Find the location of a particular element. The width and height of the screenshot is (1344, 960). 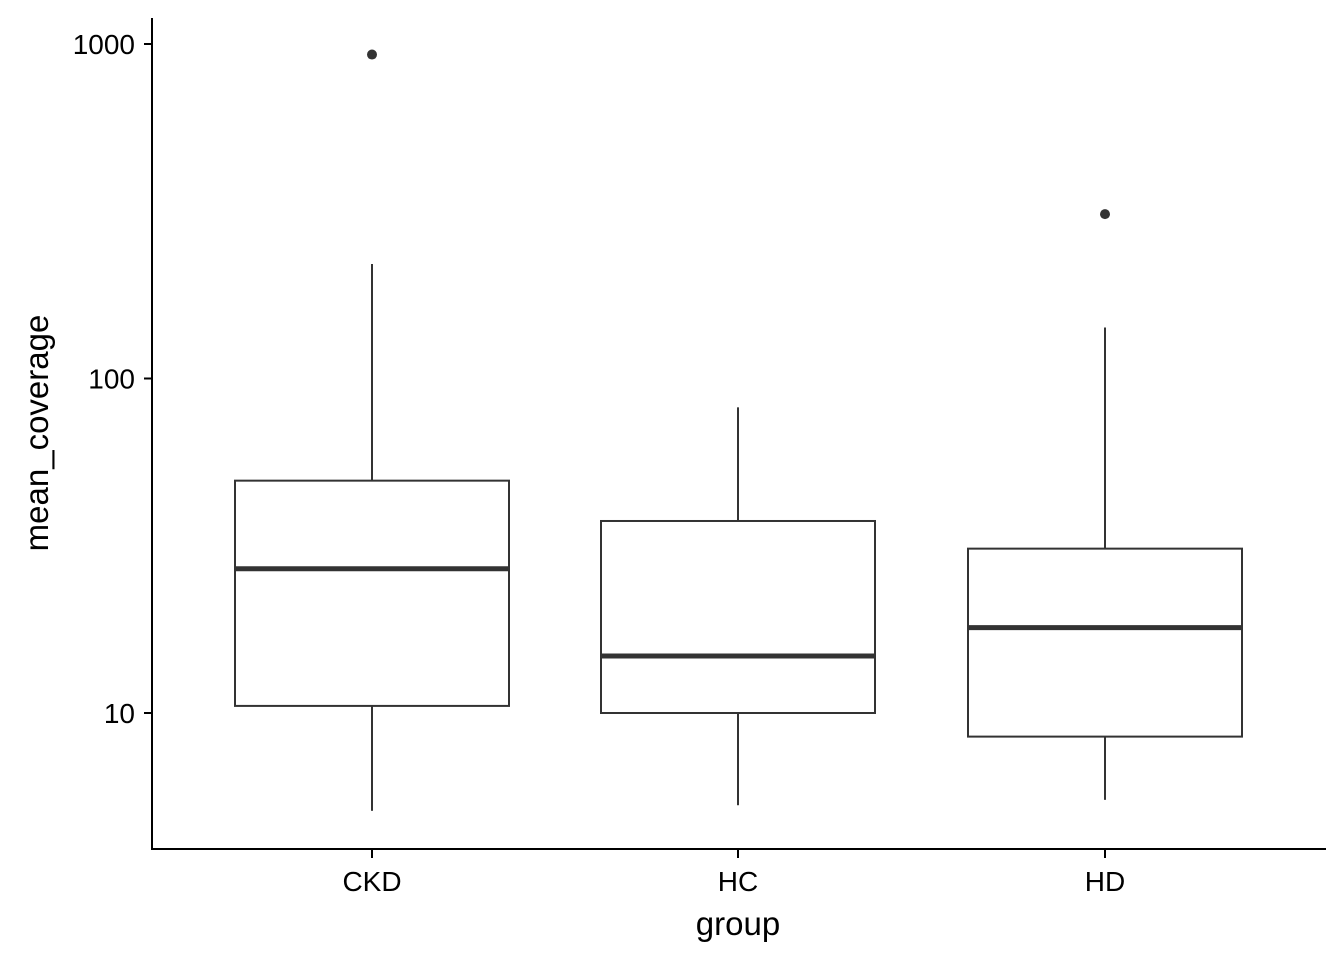

x-tick-label: CKD is located at coordinates (371, 881).